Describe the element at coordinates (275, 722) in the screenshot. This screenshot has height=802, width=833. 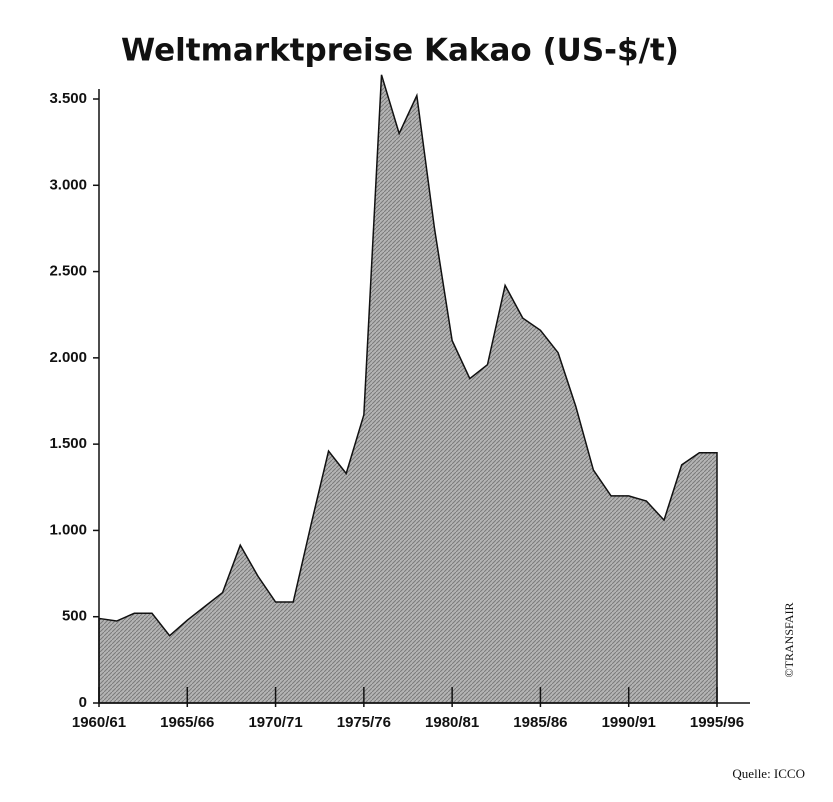
I see `x-tick-label: 1970/71` at that location.